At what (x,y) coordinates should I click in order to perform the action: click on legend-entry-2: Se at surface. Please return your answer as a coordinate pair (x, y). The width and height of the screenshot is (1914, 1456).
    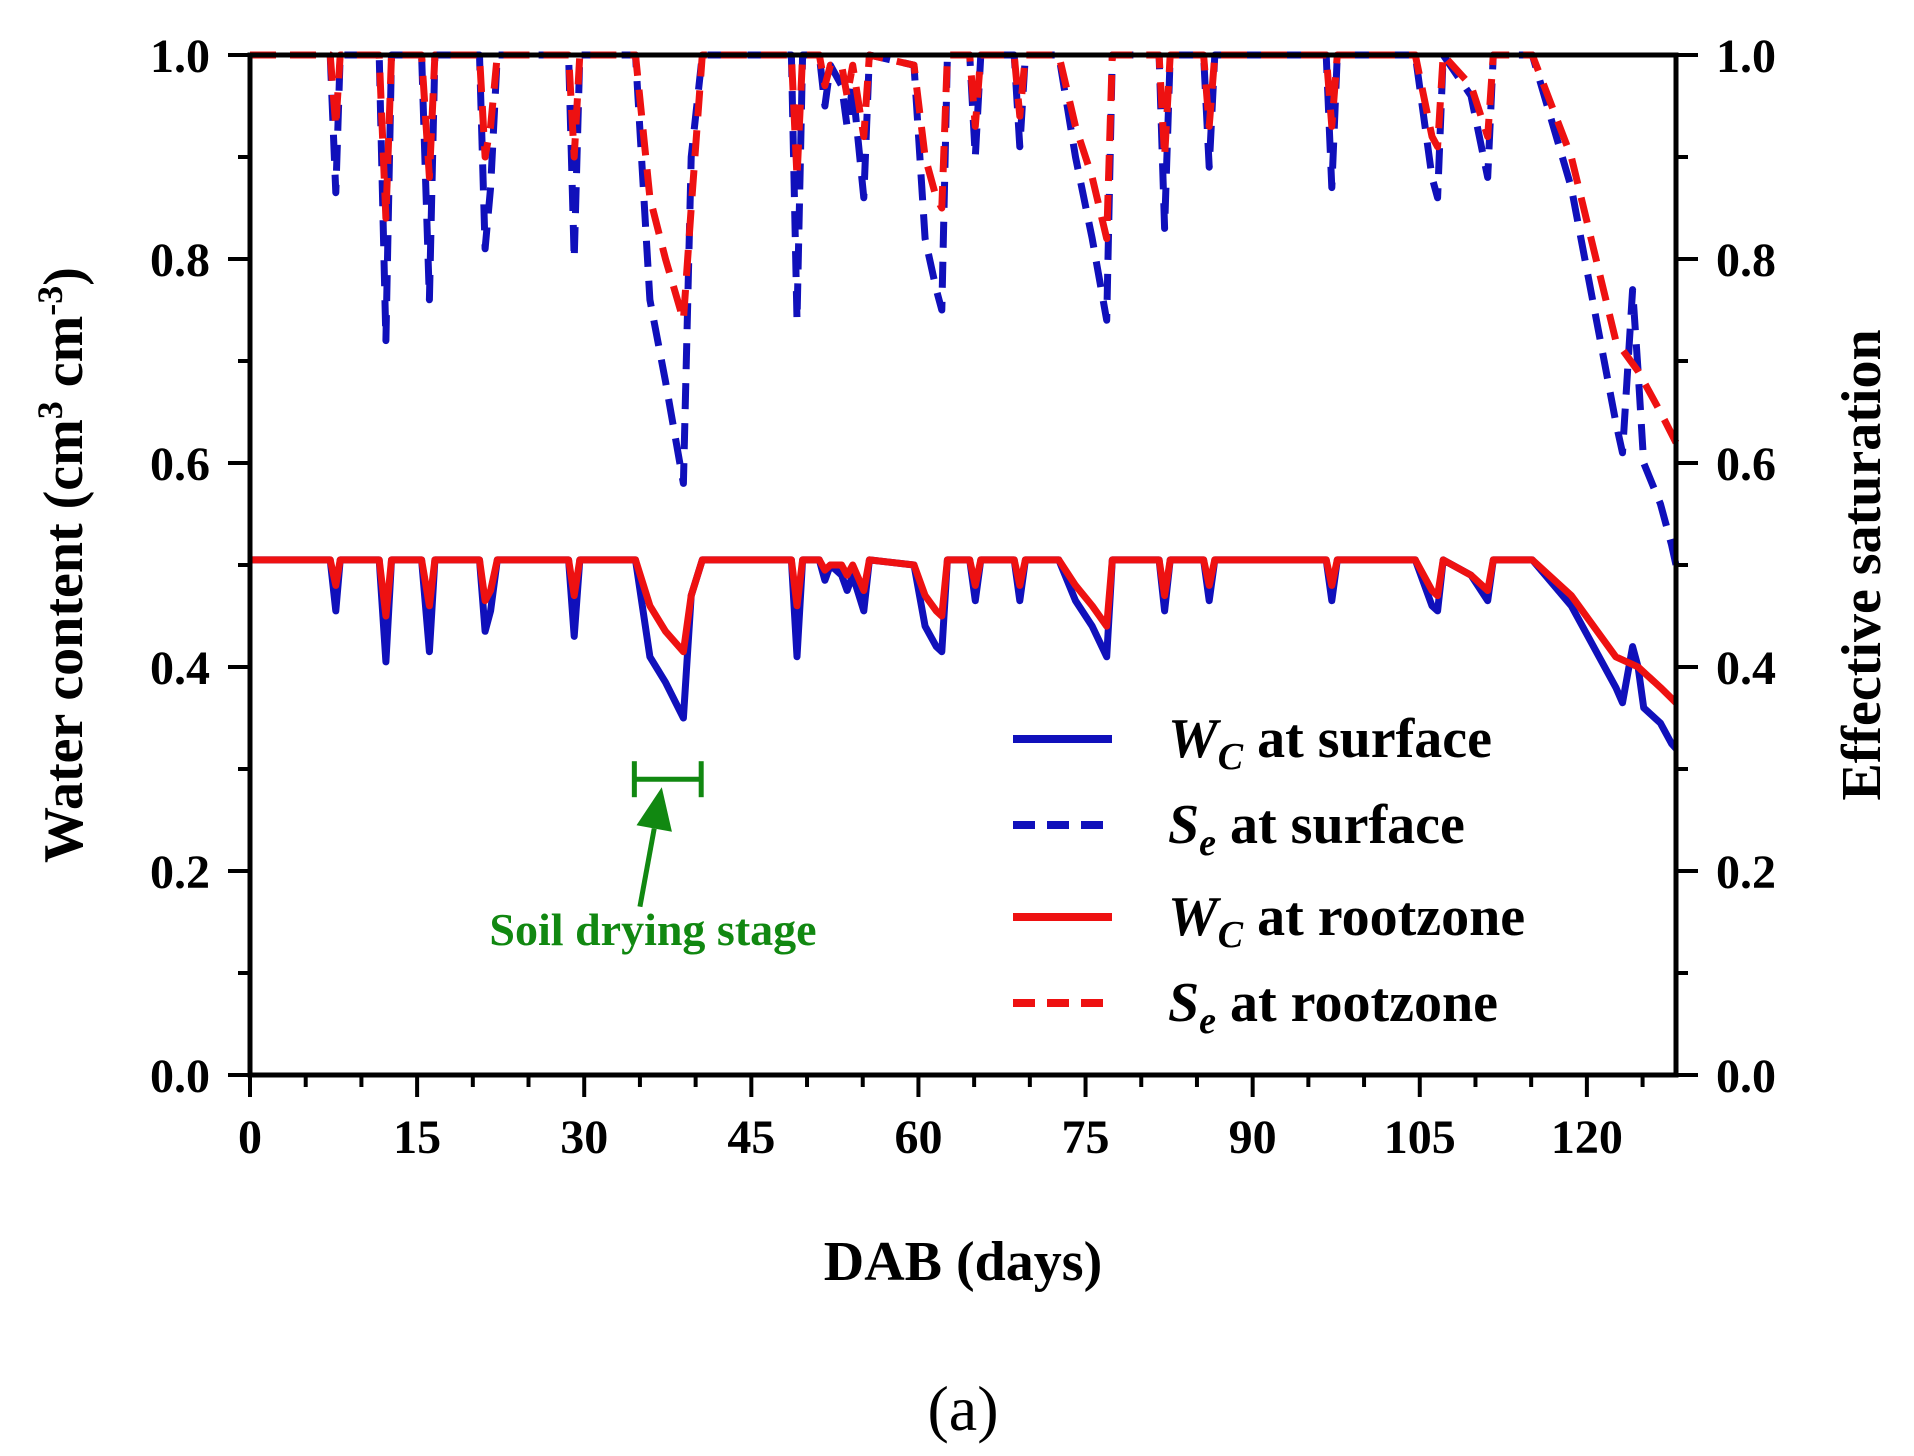
    Looking at the image, I should click on (1316, 829).